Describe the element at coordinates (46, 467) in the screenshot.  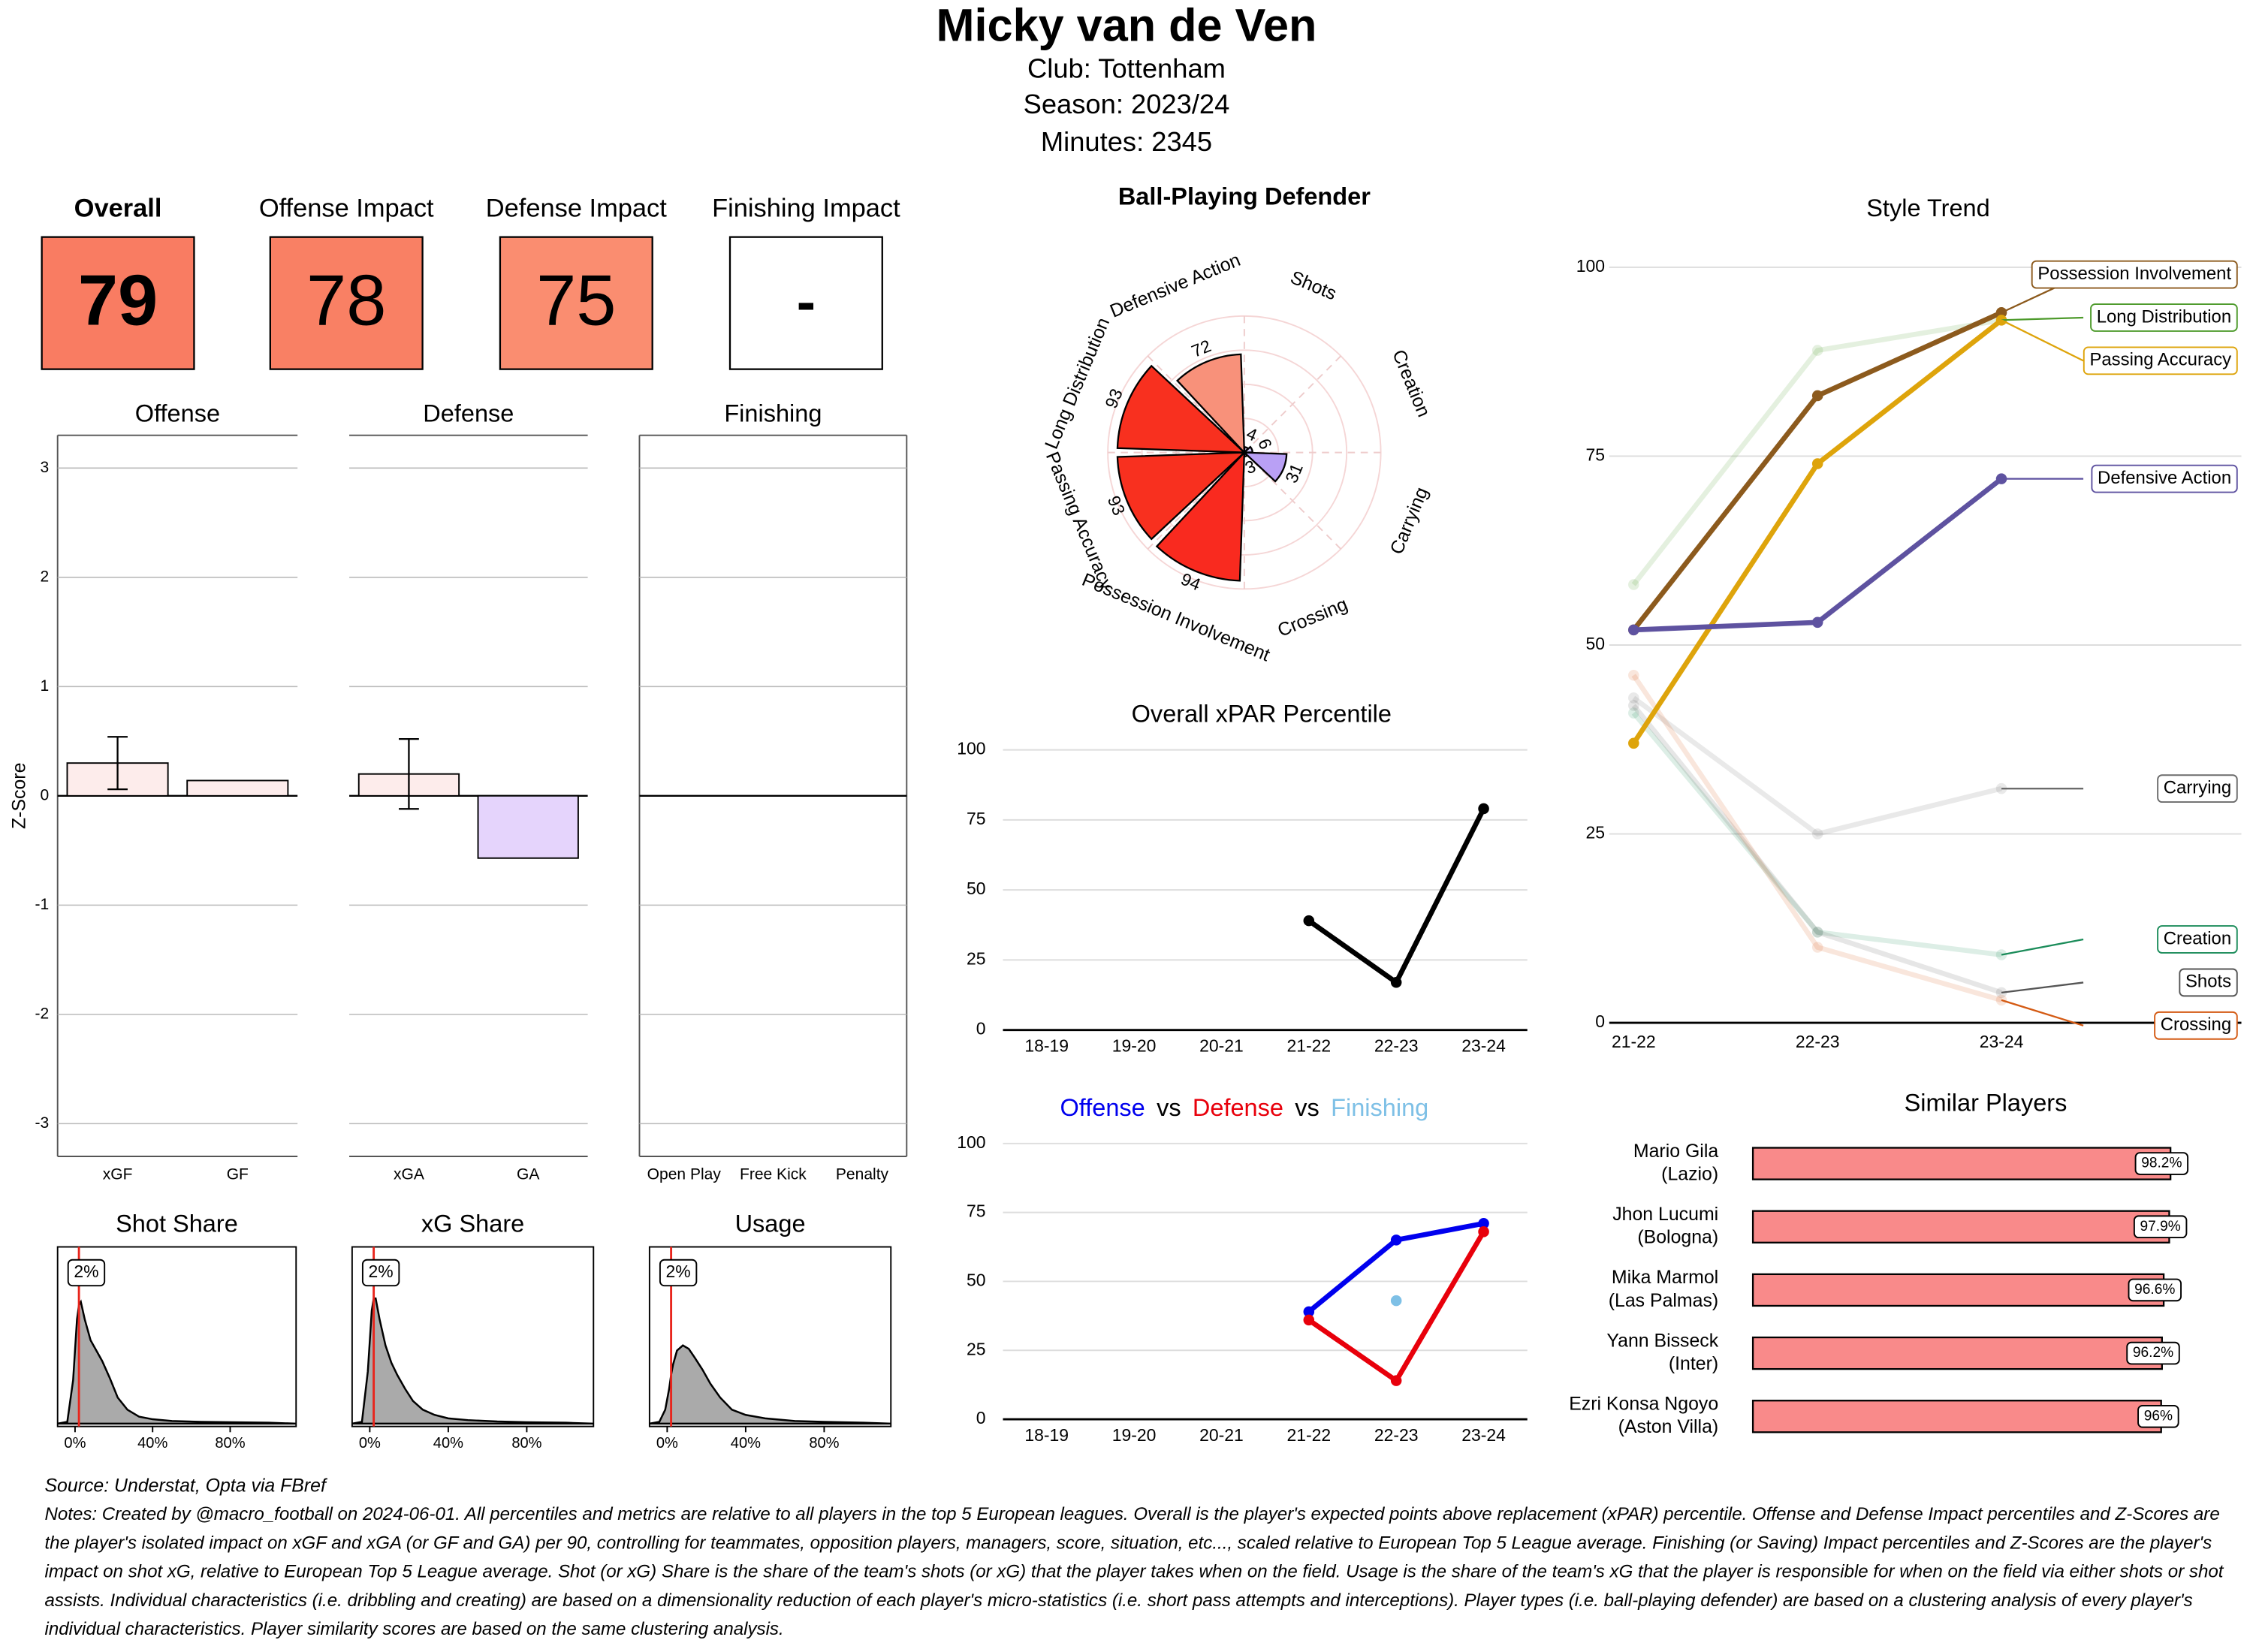
I see `y-tick-label: 3` at that location.